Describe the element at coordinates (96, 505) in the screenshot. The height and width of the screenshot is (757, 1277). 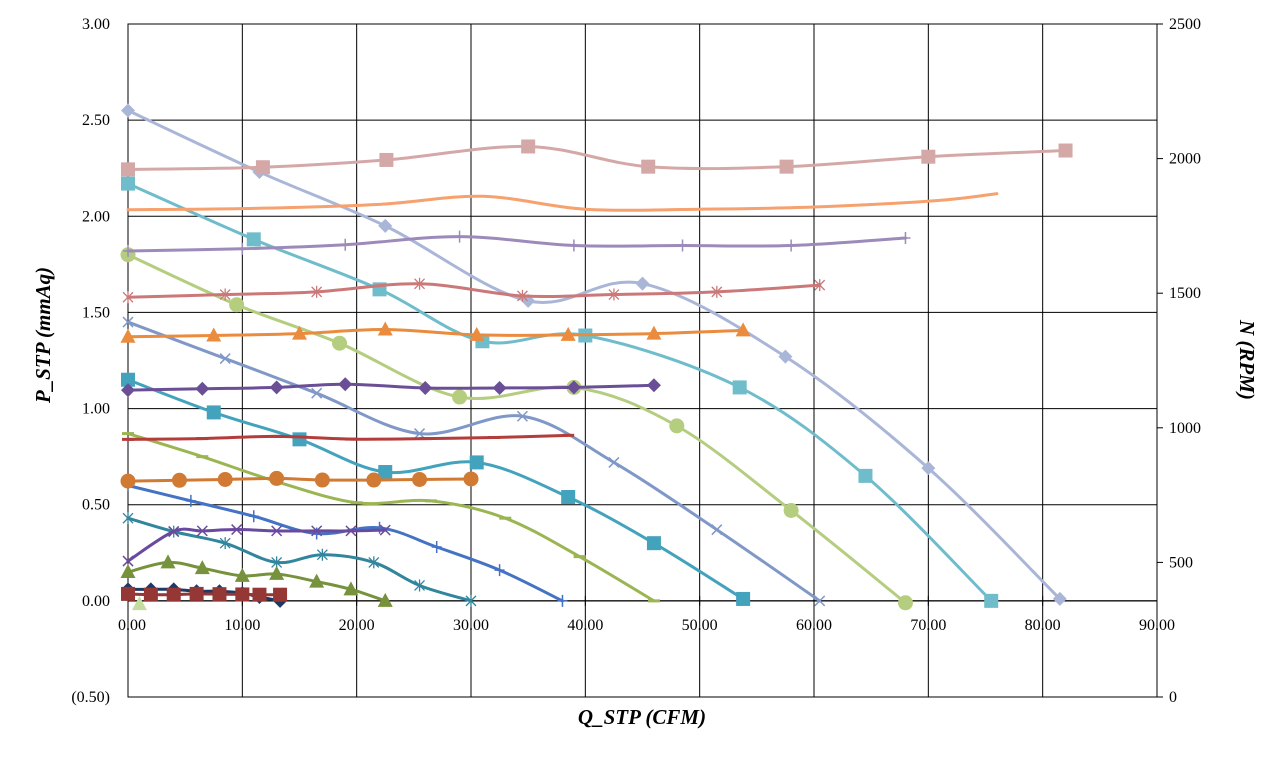
I see `y-tick-label: 0.50` at that location.